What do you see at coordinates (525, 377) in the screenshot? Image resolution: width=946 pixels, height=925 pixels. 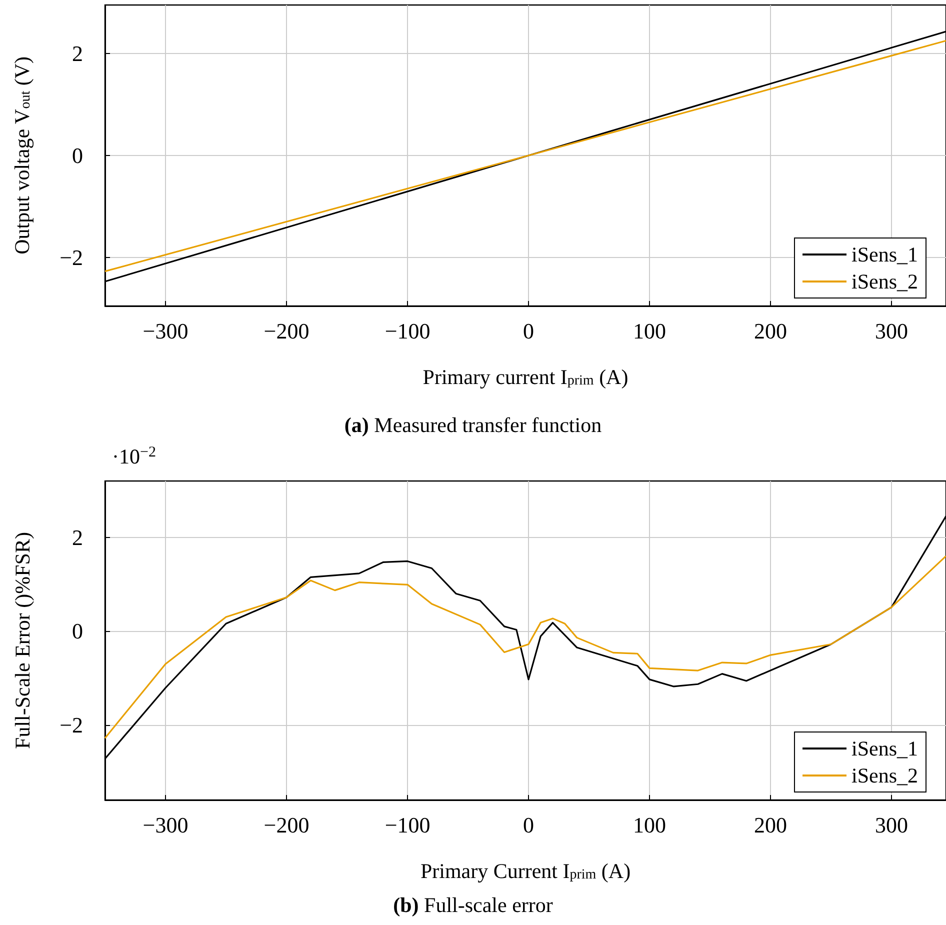 I see `x-axis-title: Primary current Iprim (A)` at bounding box center [525, 377].